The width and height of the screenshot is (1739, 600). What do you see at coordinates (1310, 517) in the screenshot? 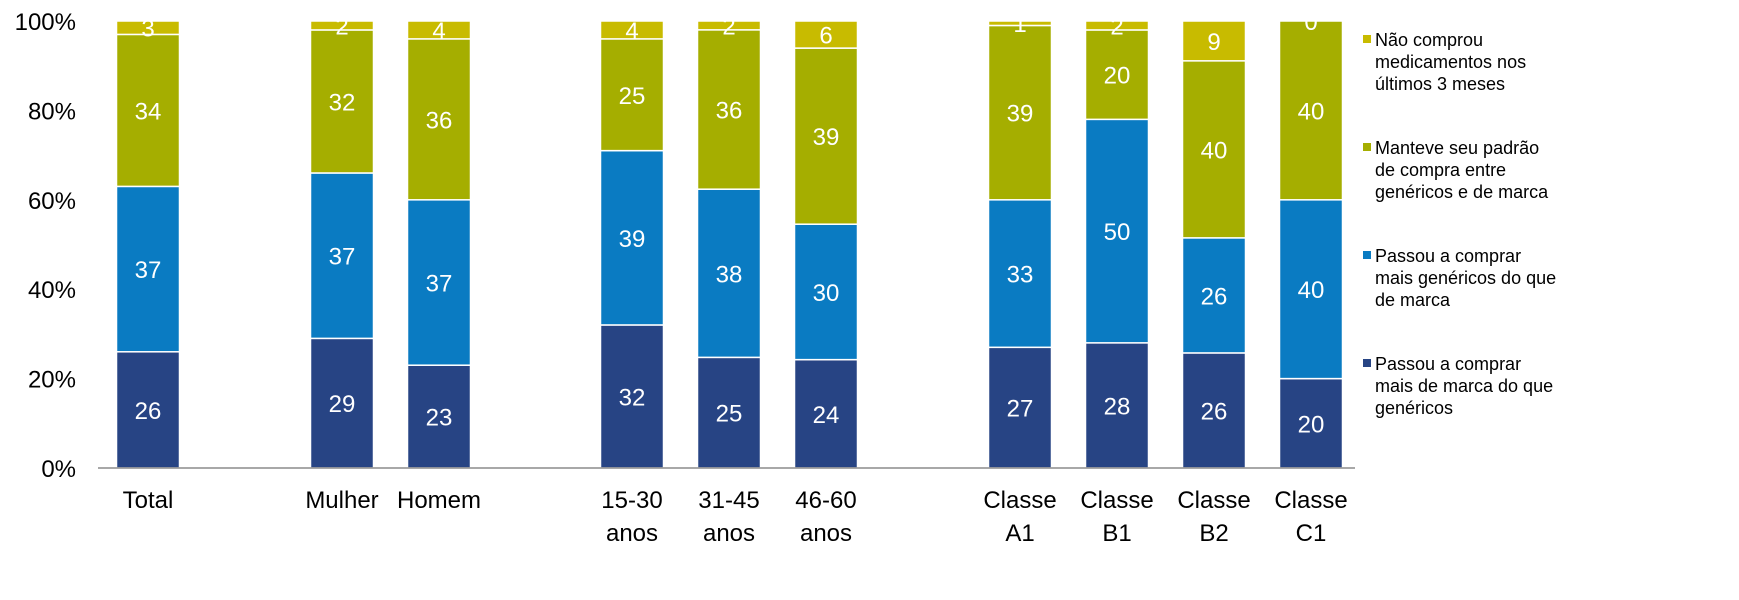
I see `x-tick-label: Classe C1` at bounding box center [1310, 517].